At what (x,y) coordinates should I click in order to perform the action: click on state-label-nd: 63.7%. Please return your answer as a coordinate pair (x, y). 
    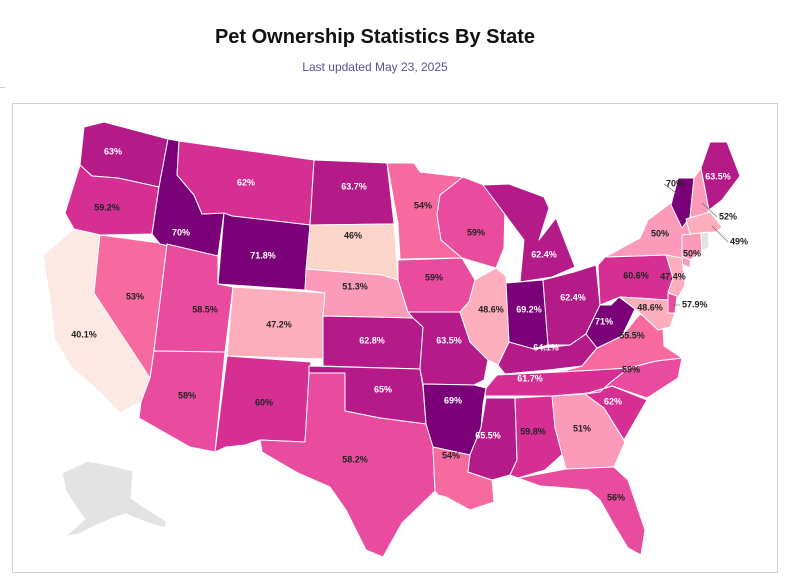
    Looking at the image, I should click on (354, 186).